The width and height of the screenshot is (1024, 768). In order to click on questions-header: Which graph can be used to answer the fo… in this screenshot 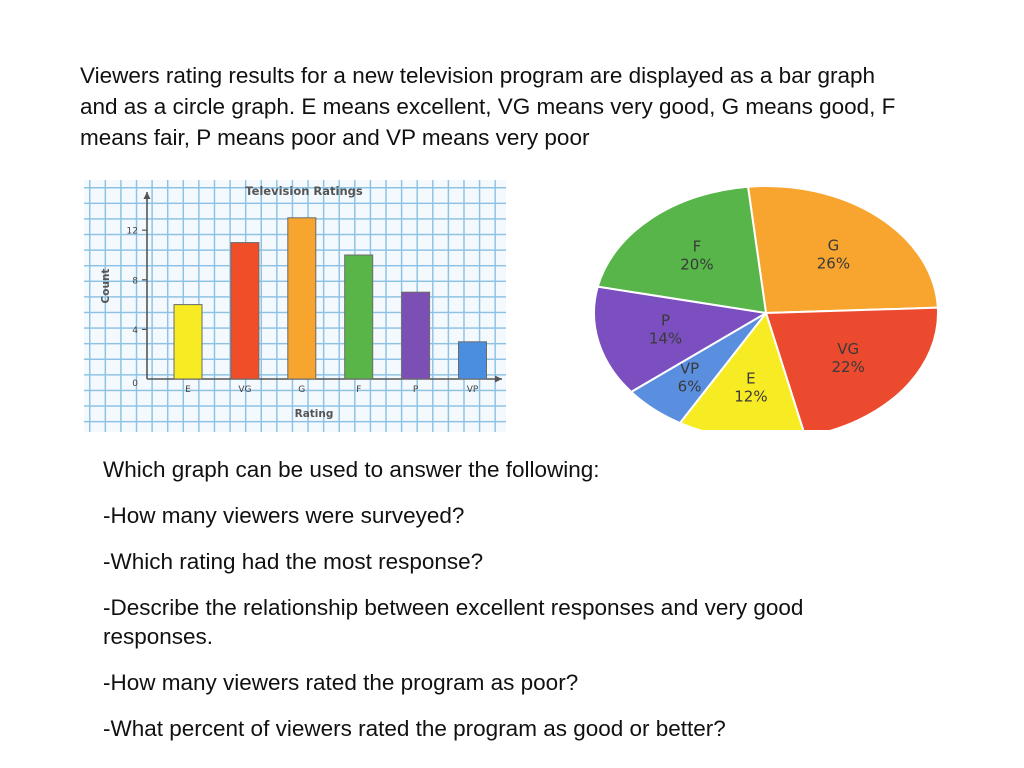, I will do `click(351, 469)`.